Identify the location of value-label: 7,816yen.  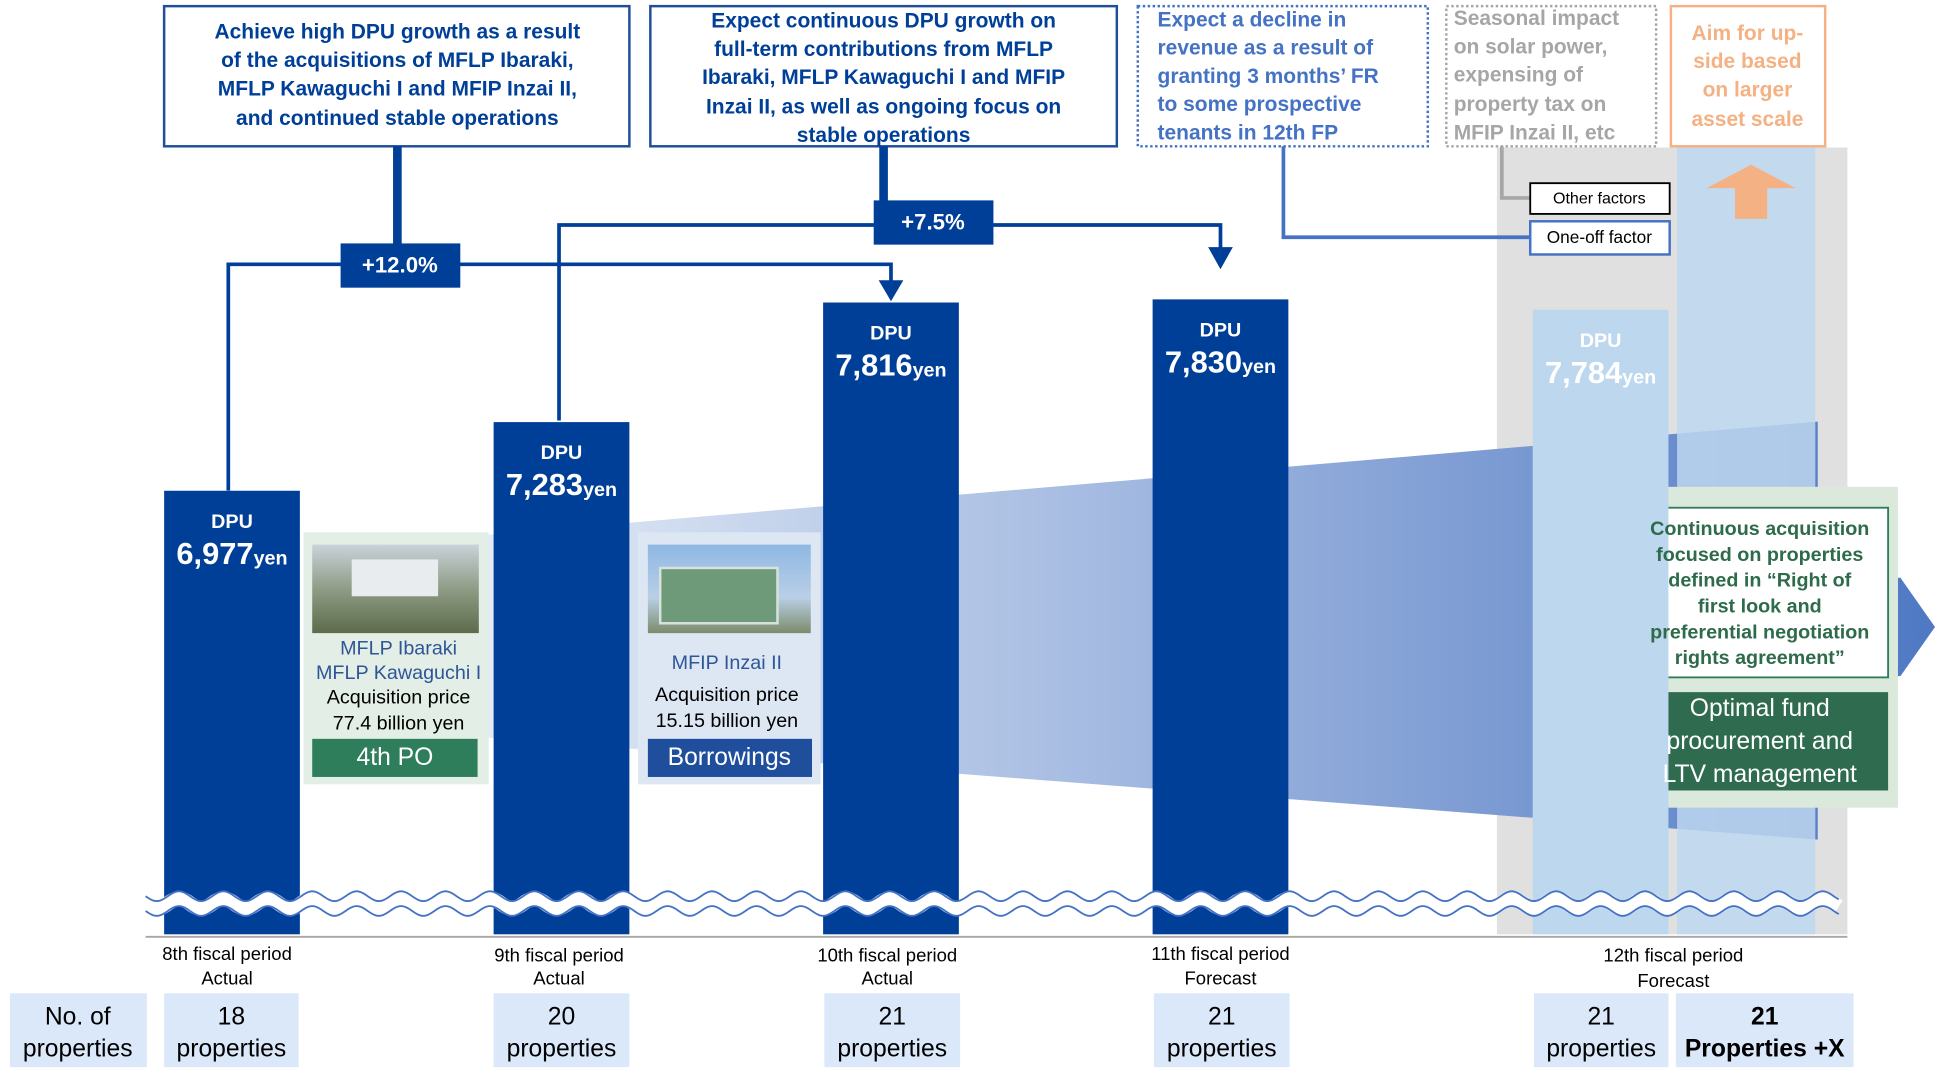
(890, 365).